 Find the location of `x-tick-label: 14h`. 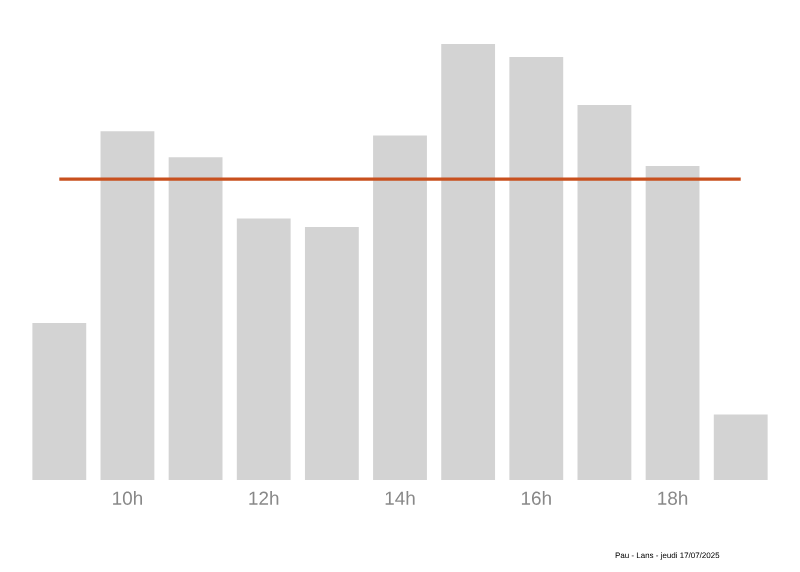

x-tick-label: 14h is located at coordinates (400, 498).